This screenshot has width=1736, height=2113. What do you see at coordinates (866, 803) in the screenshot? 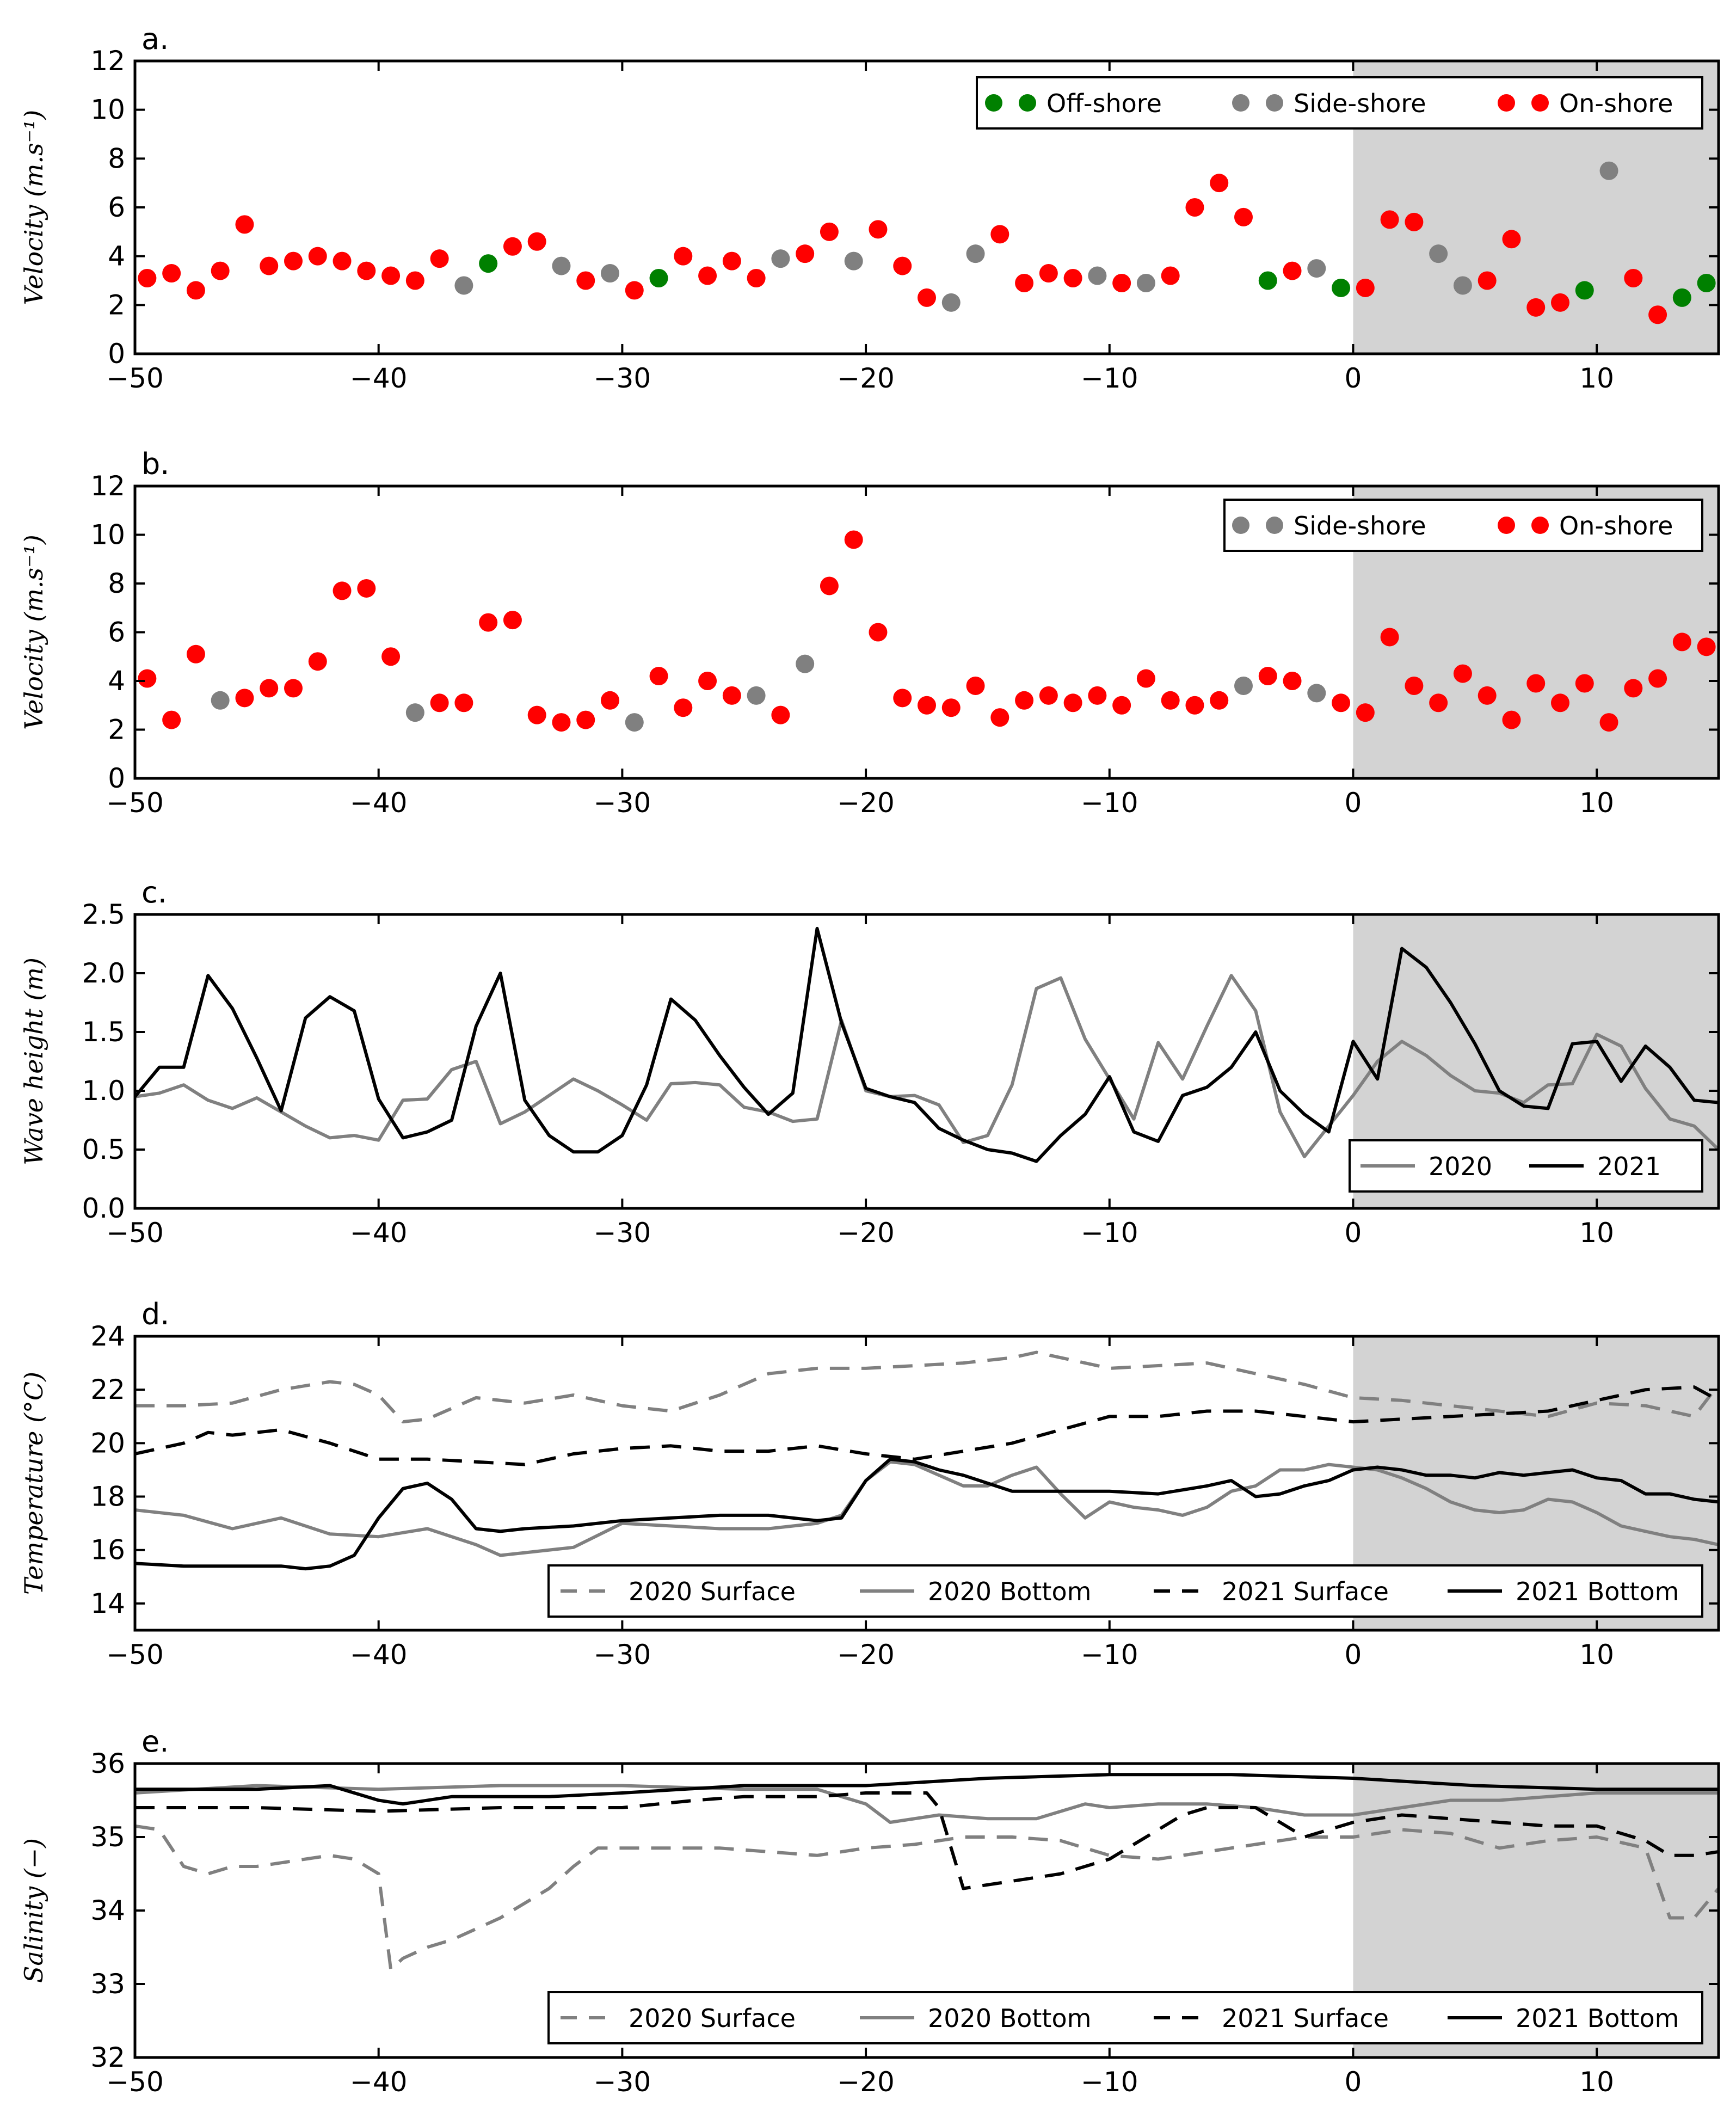
I see `x-tick-label: −20` at bounding box center [866, 803].